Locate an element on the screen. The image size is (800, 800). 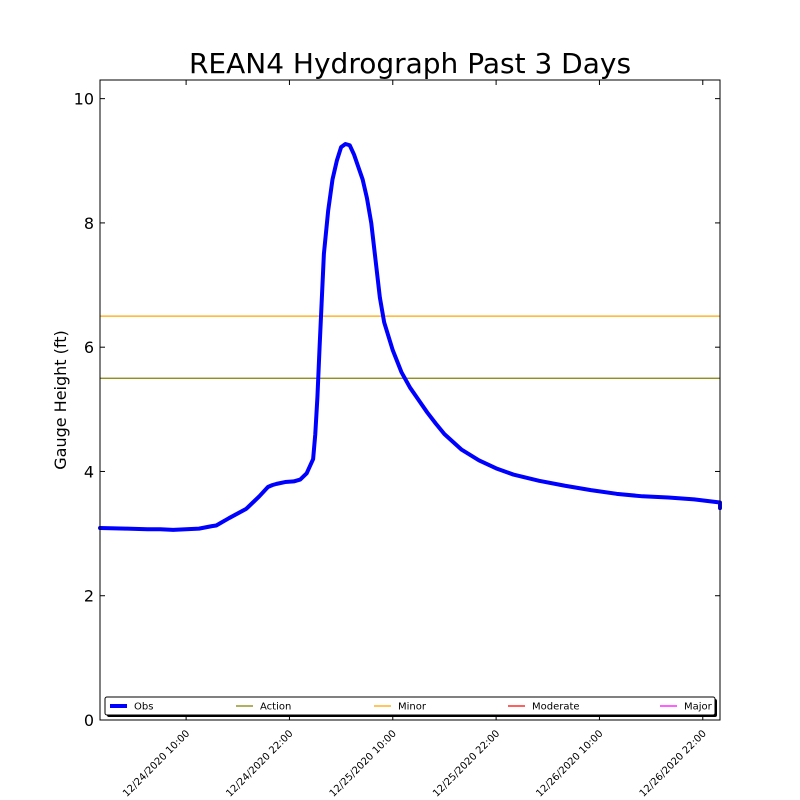
legend: Obs Action Minor Moderate Major is located at coordinates (410, 706).